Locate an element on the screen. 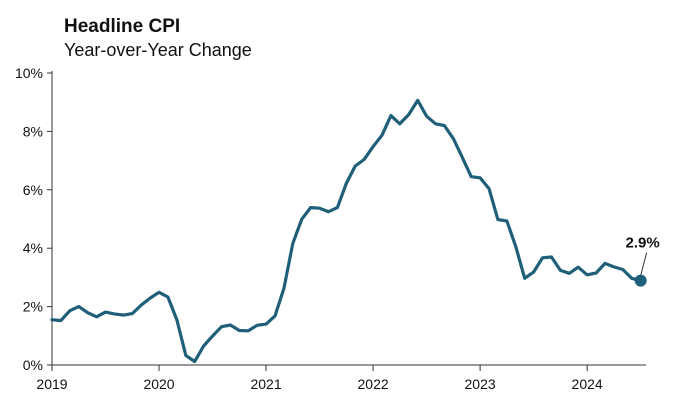 The width and height of the screenshot is (680, 404). chart-title: Headline CPI is located at coordinates (122, 26).